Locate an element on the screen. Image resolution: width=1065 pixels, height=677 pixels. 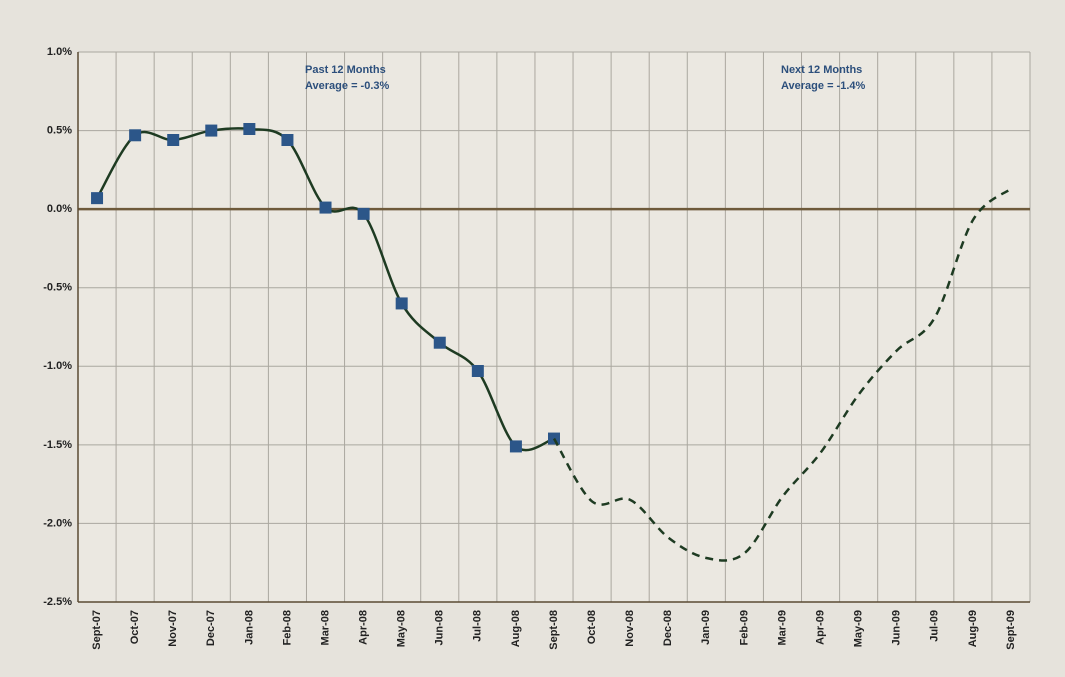
y-tick-label: 1.0% is located at coordinates (59, 52).